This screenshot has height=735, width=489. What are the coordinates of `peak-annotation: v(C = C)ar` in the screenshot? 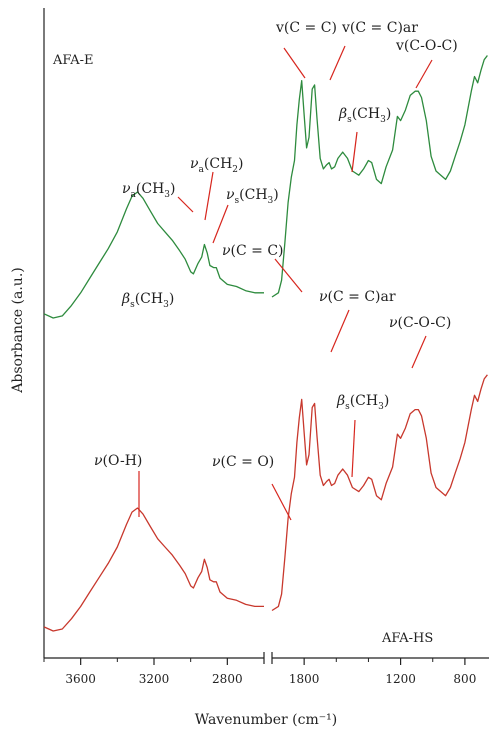 It's located at (379, 28).